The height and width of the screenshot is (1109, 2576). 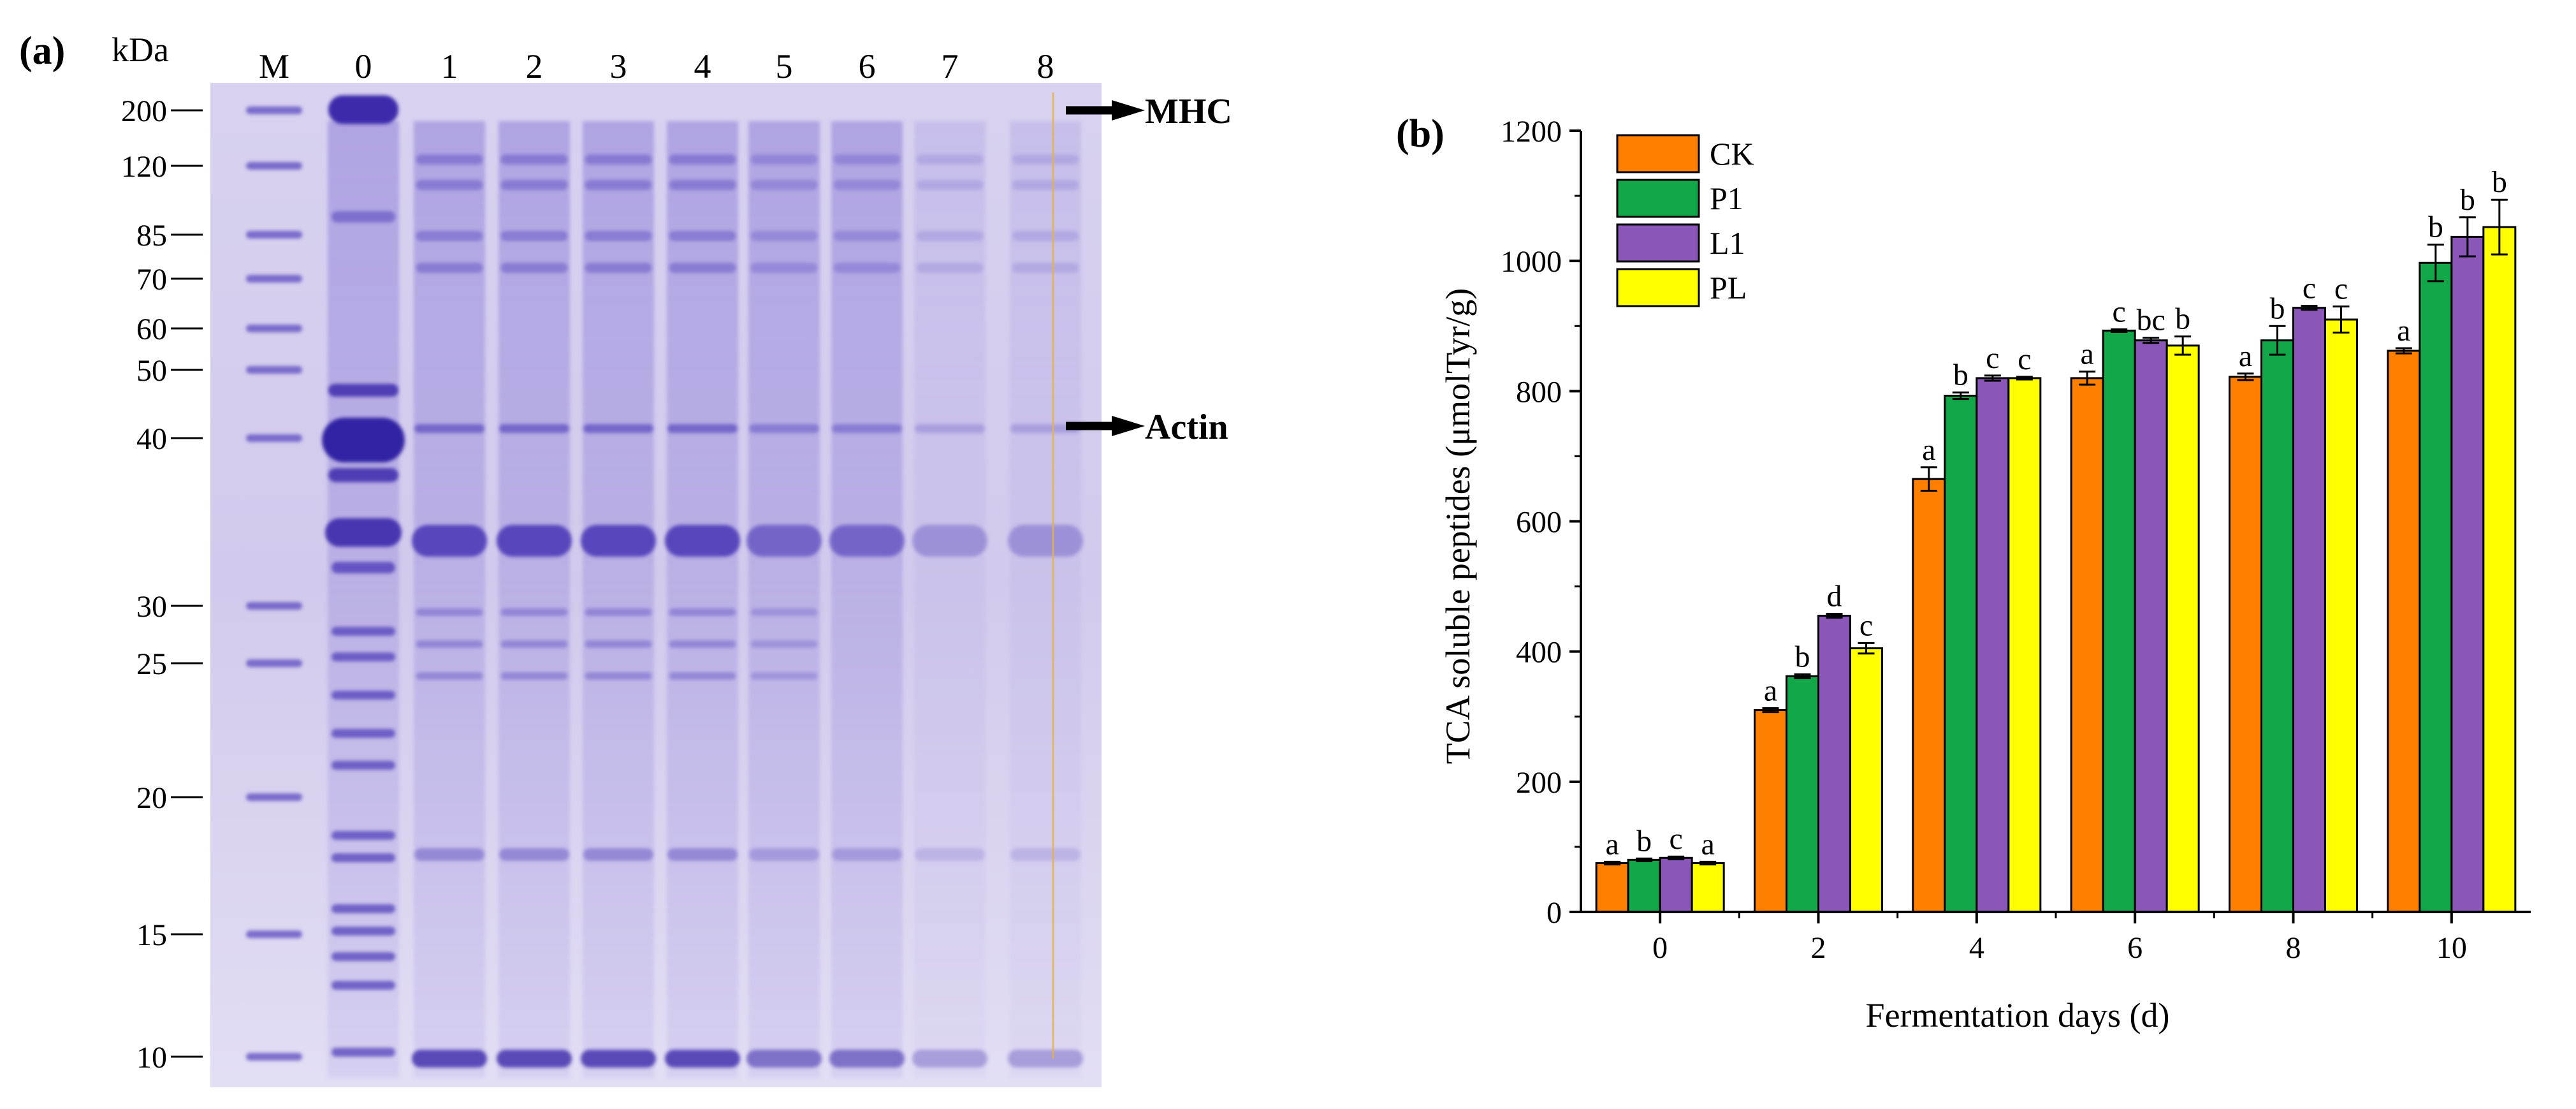 What do you see at coordinates (363, 66) in the screenshot?
I see `lane-label: 0` at bounding box center [363, 66].